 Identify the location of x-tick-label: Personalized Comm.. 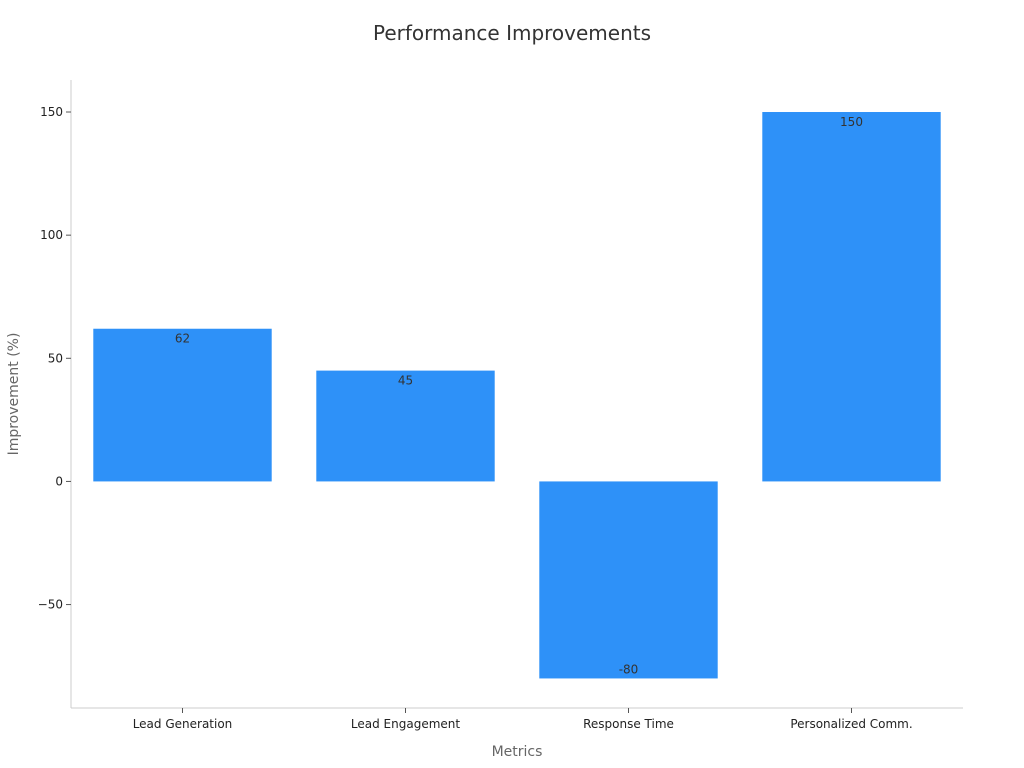
(851, 724).